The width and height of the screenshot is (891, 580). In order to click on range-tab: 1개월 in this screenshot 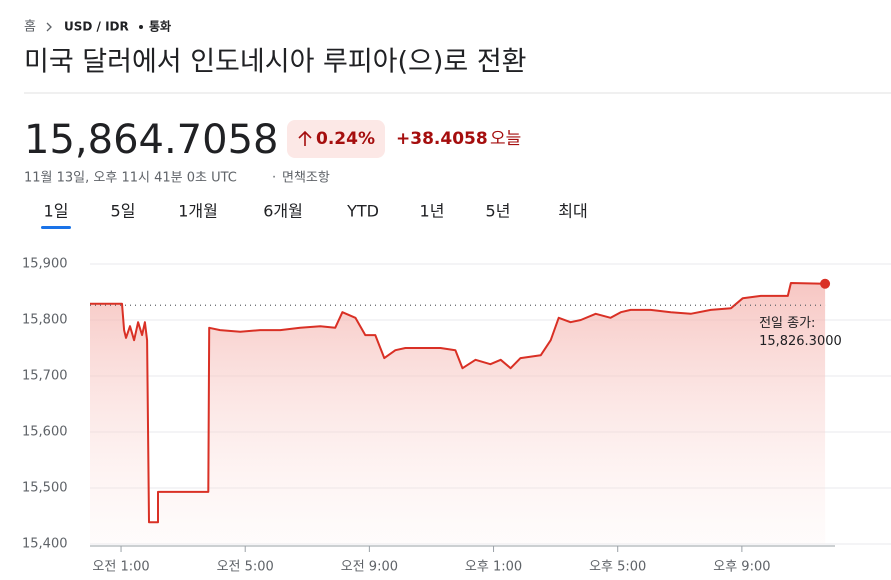, I will do `click(198, 211)`.